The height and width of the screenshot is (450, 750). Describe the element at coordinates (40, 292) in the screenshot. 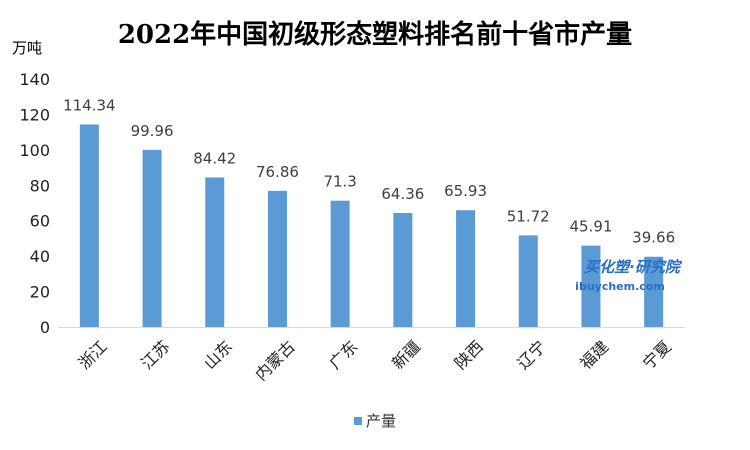

I see `y-tick-label: 20` at that location.